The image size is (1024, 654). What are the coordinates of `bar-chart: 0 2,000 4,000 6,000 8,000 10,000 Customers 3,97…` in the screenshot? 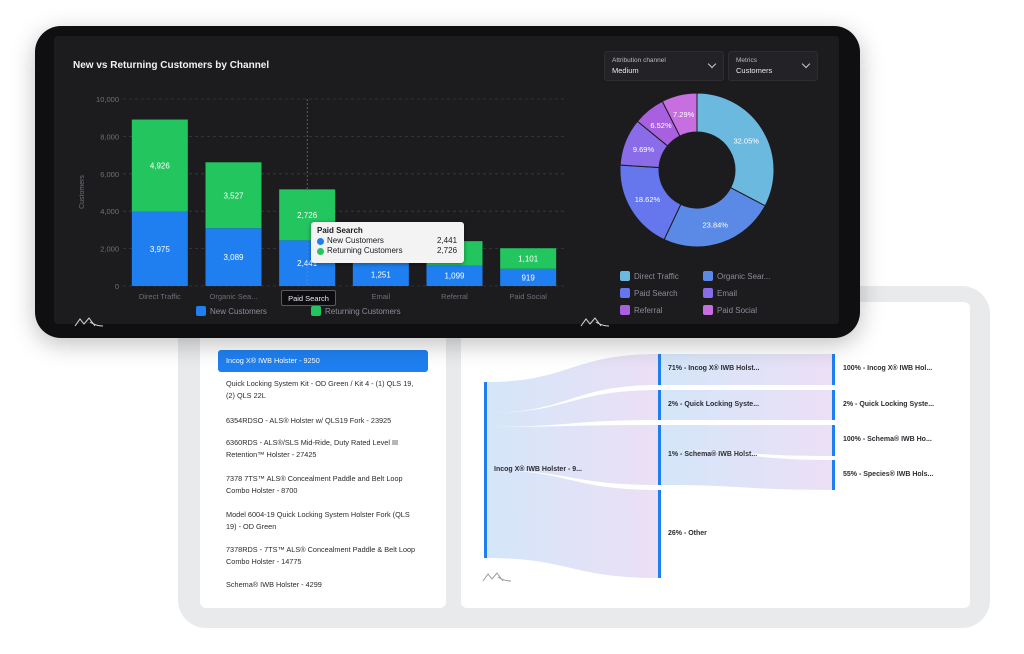 It's located at (322, 198).